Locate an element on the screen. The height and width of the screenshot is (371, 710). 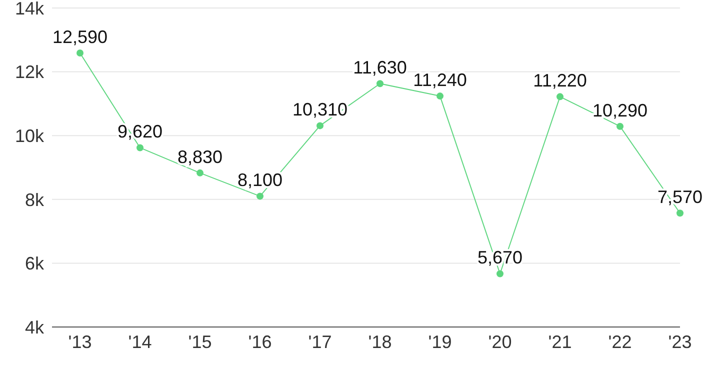
x-tick-label: '14 is located at coordinates (140, 342).